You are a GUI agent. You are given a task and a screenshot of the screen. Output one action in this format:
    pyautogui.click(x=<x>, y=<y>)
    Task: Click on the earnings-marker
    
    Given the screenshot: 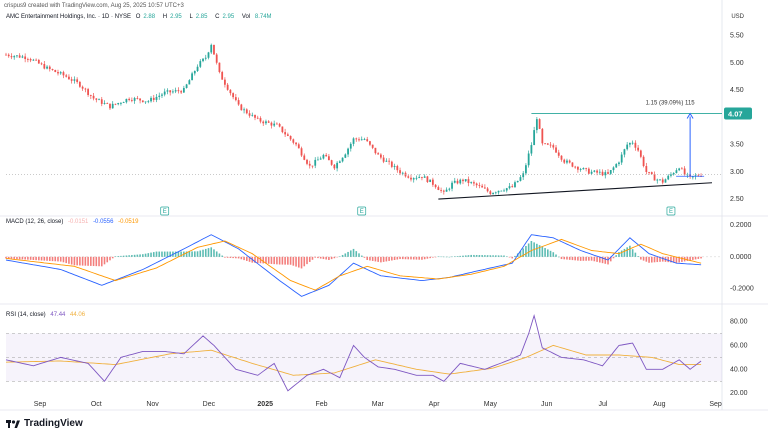 What is the action you would take?
    pyautogui.click(x=671, y=211)
    